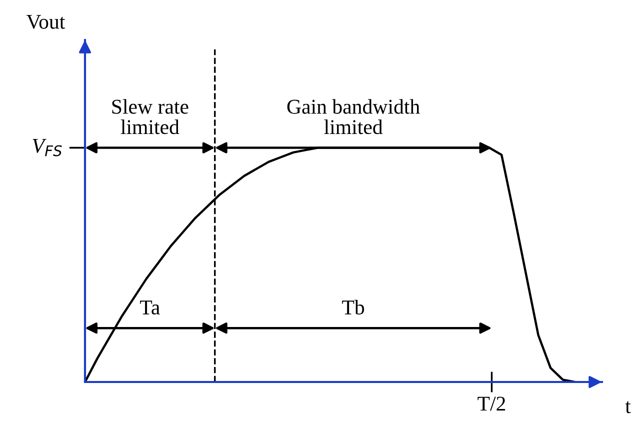 This screenshot has height=446, width=638. What do you see at coordinates (353, 116) in the screenshot?
I see `text: Gain bandwidth limited` at bounding box center [353, 116].